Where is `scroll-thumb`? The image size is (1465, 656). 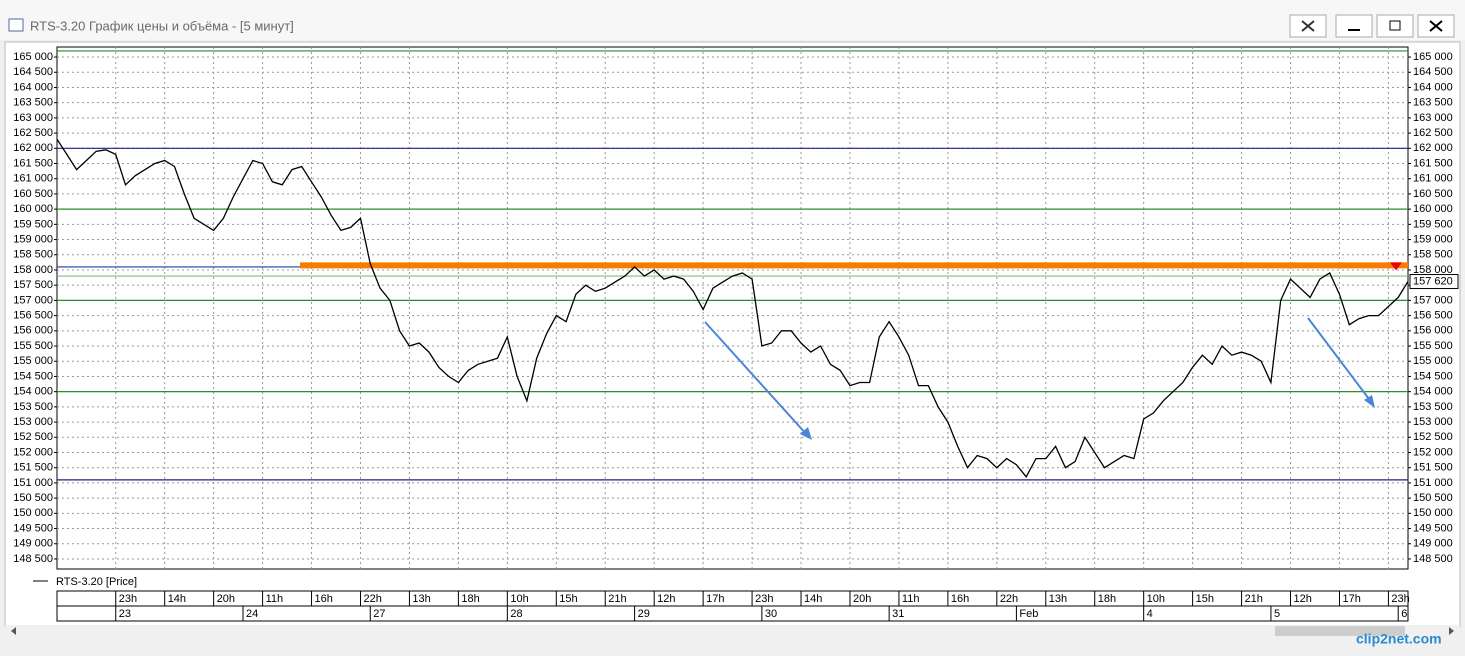 scroll-thumb is located at coordinates (1340, 631).